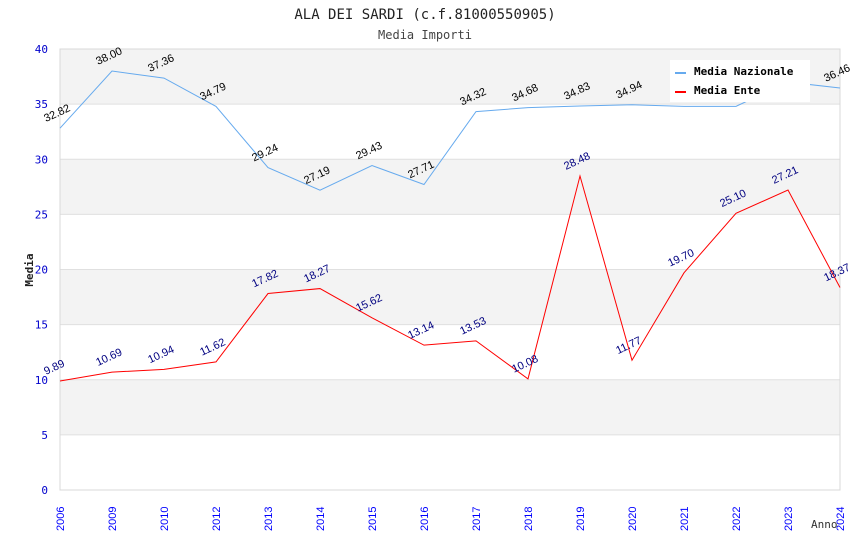 The height and width of the screenshot is (550, 850). Describe the element at coordinates (41, 325) in the screenshot. I see `y-tick-label: 15` at that location.